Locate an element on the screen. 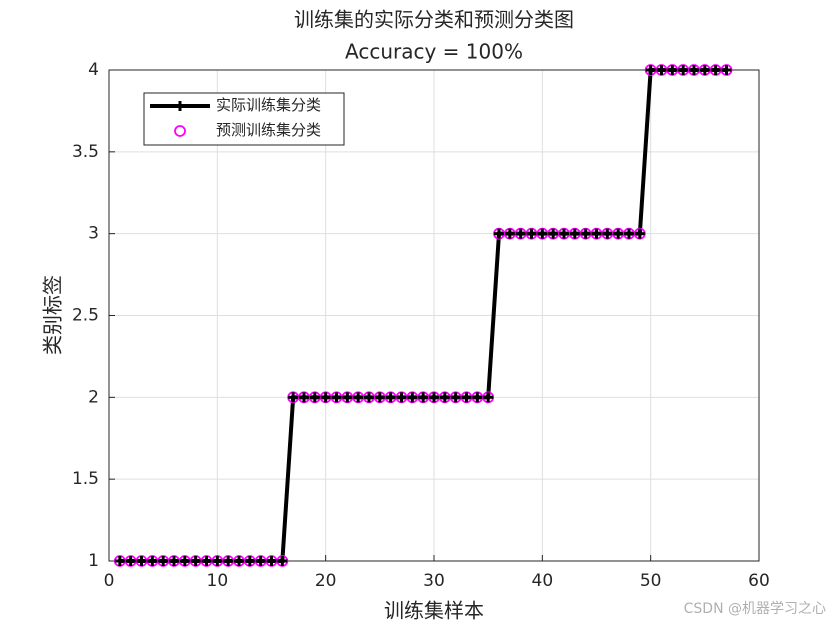 Image resolution: width=840 pixels, height=630 pixels. y-tick-label: 2 is located at coordinates (93, 397).